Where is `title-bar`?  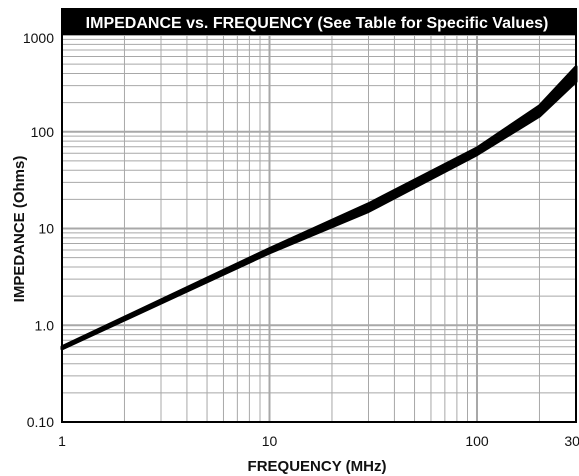 title-bar is located at coordinates (319, 22).